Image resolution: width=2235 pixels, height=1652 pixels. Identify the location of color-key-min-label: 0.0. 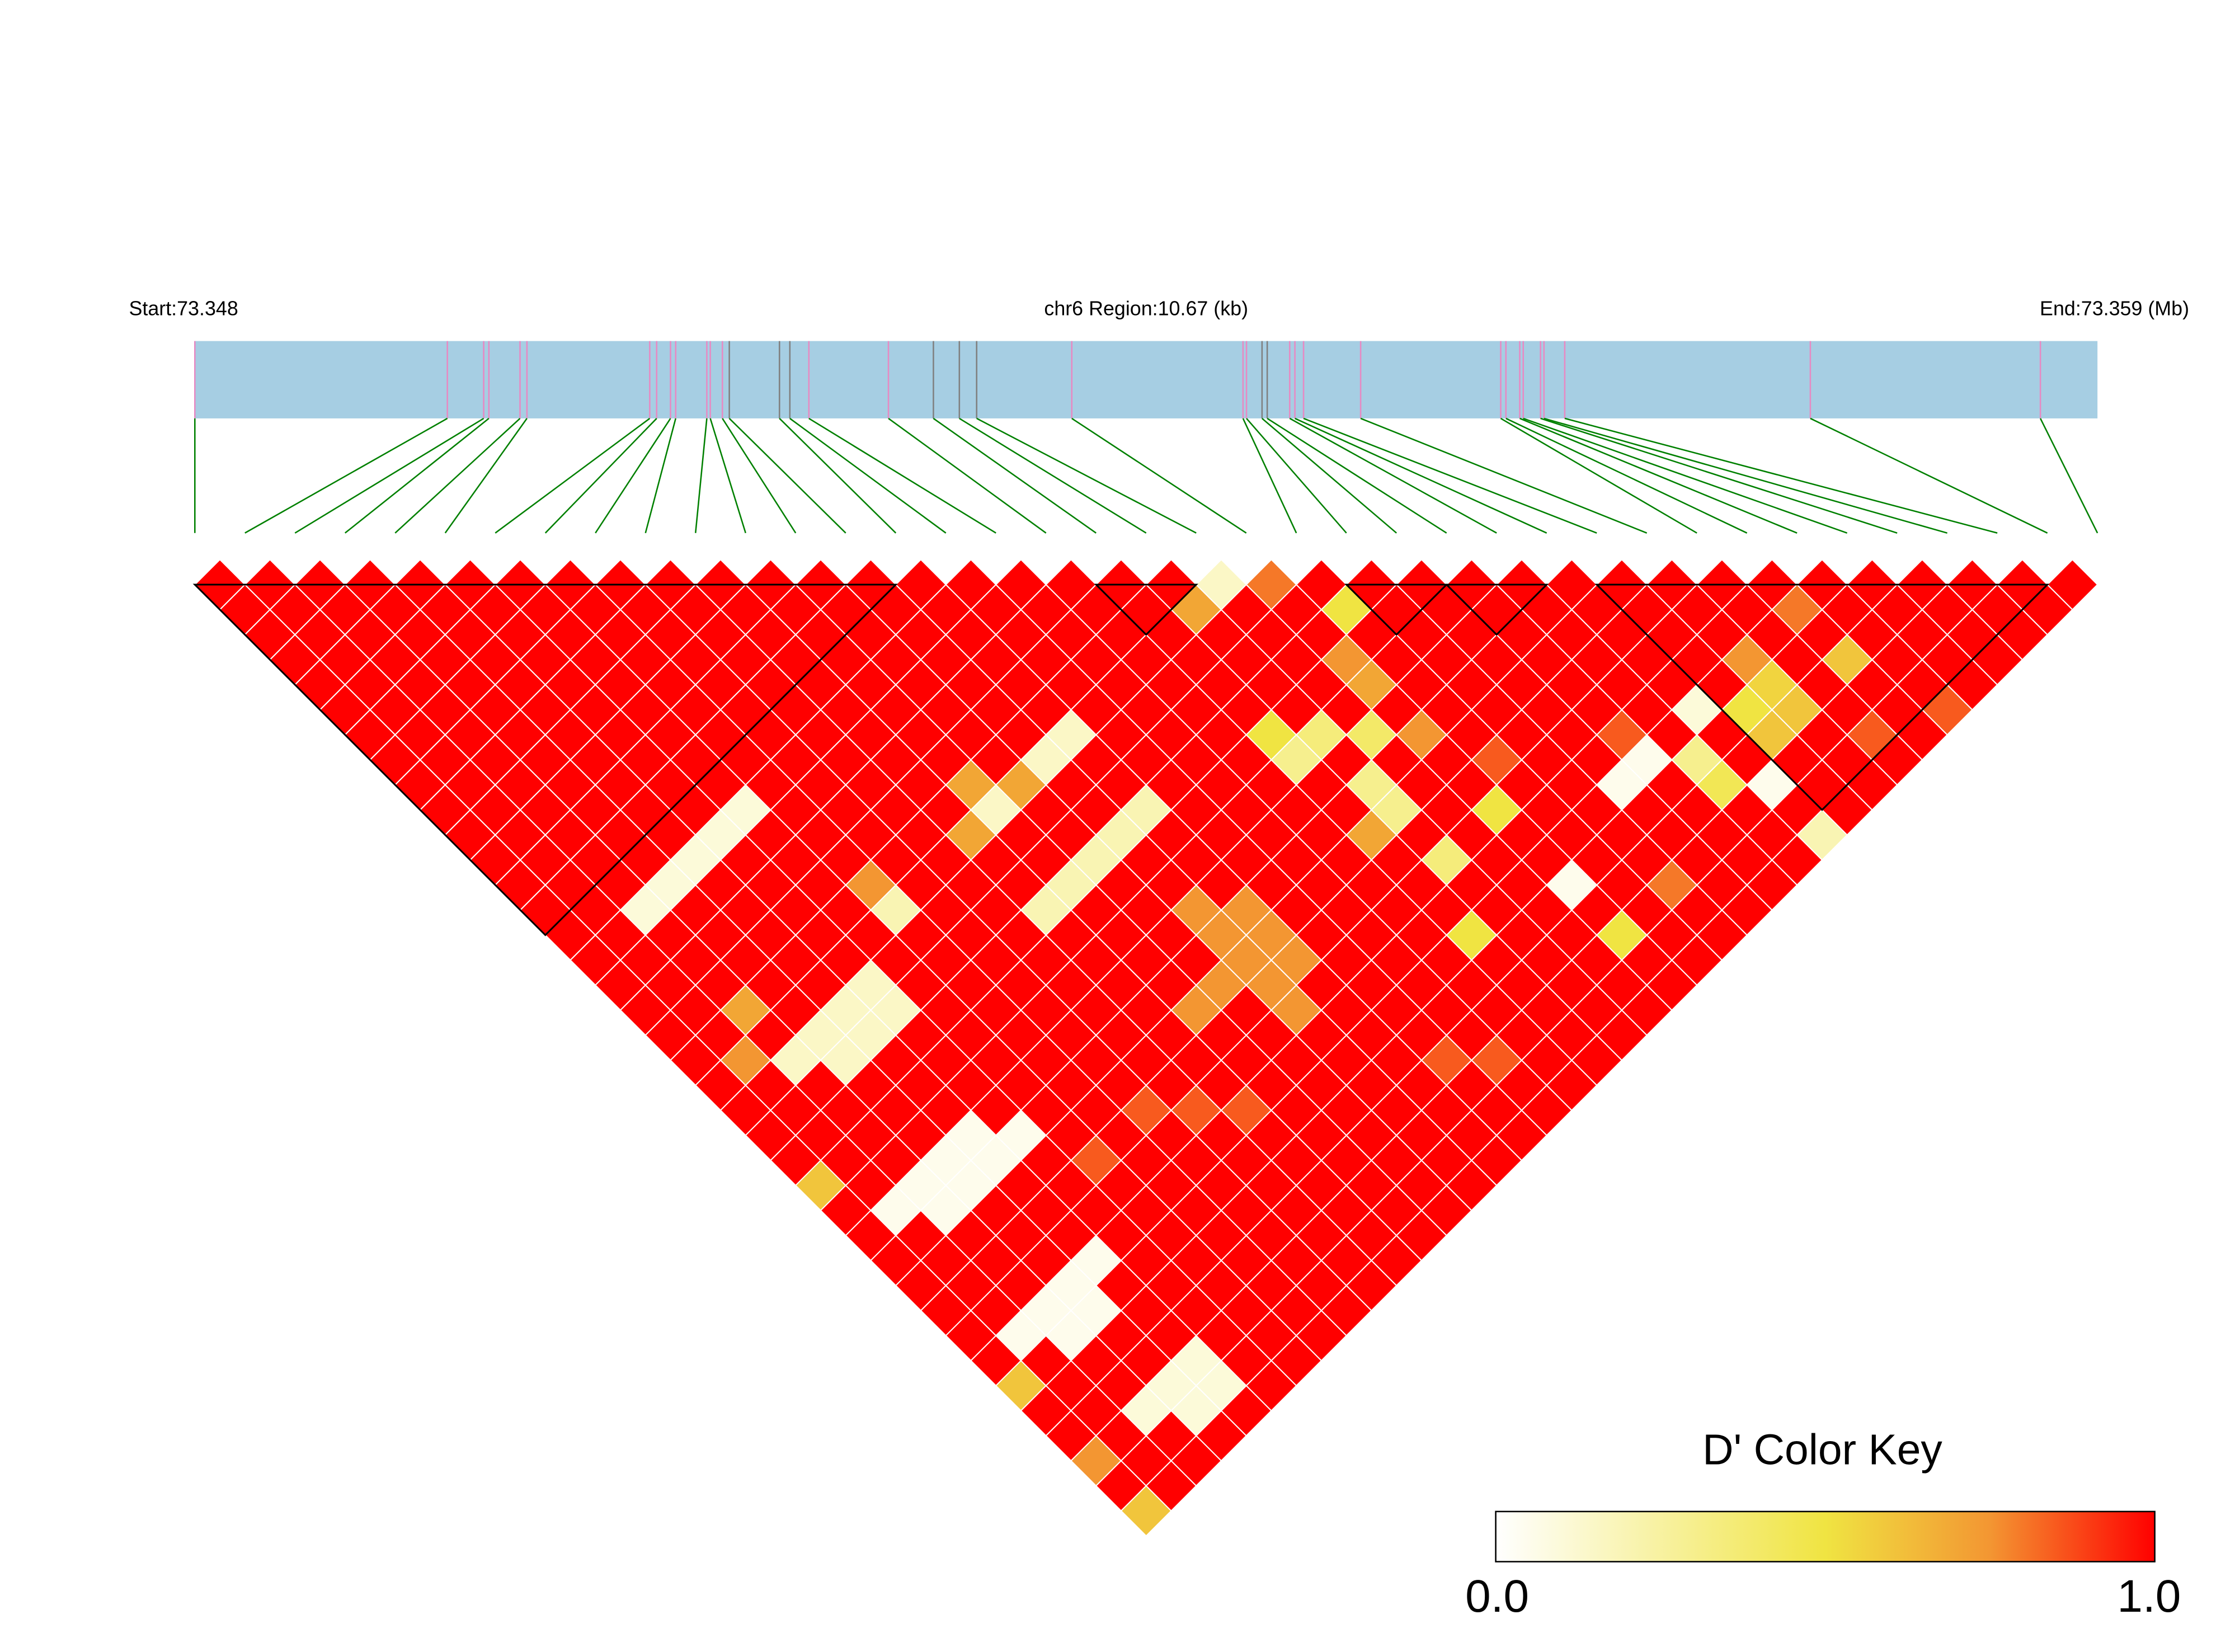
(1497, 1596).